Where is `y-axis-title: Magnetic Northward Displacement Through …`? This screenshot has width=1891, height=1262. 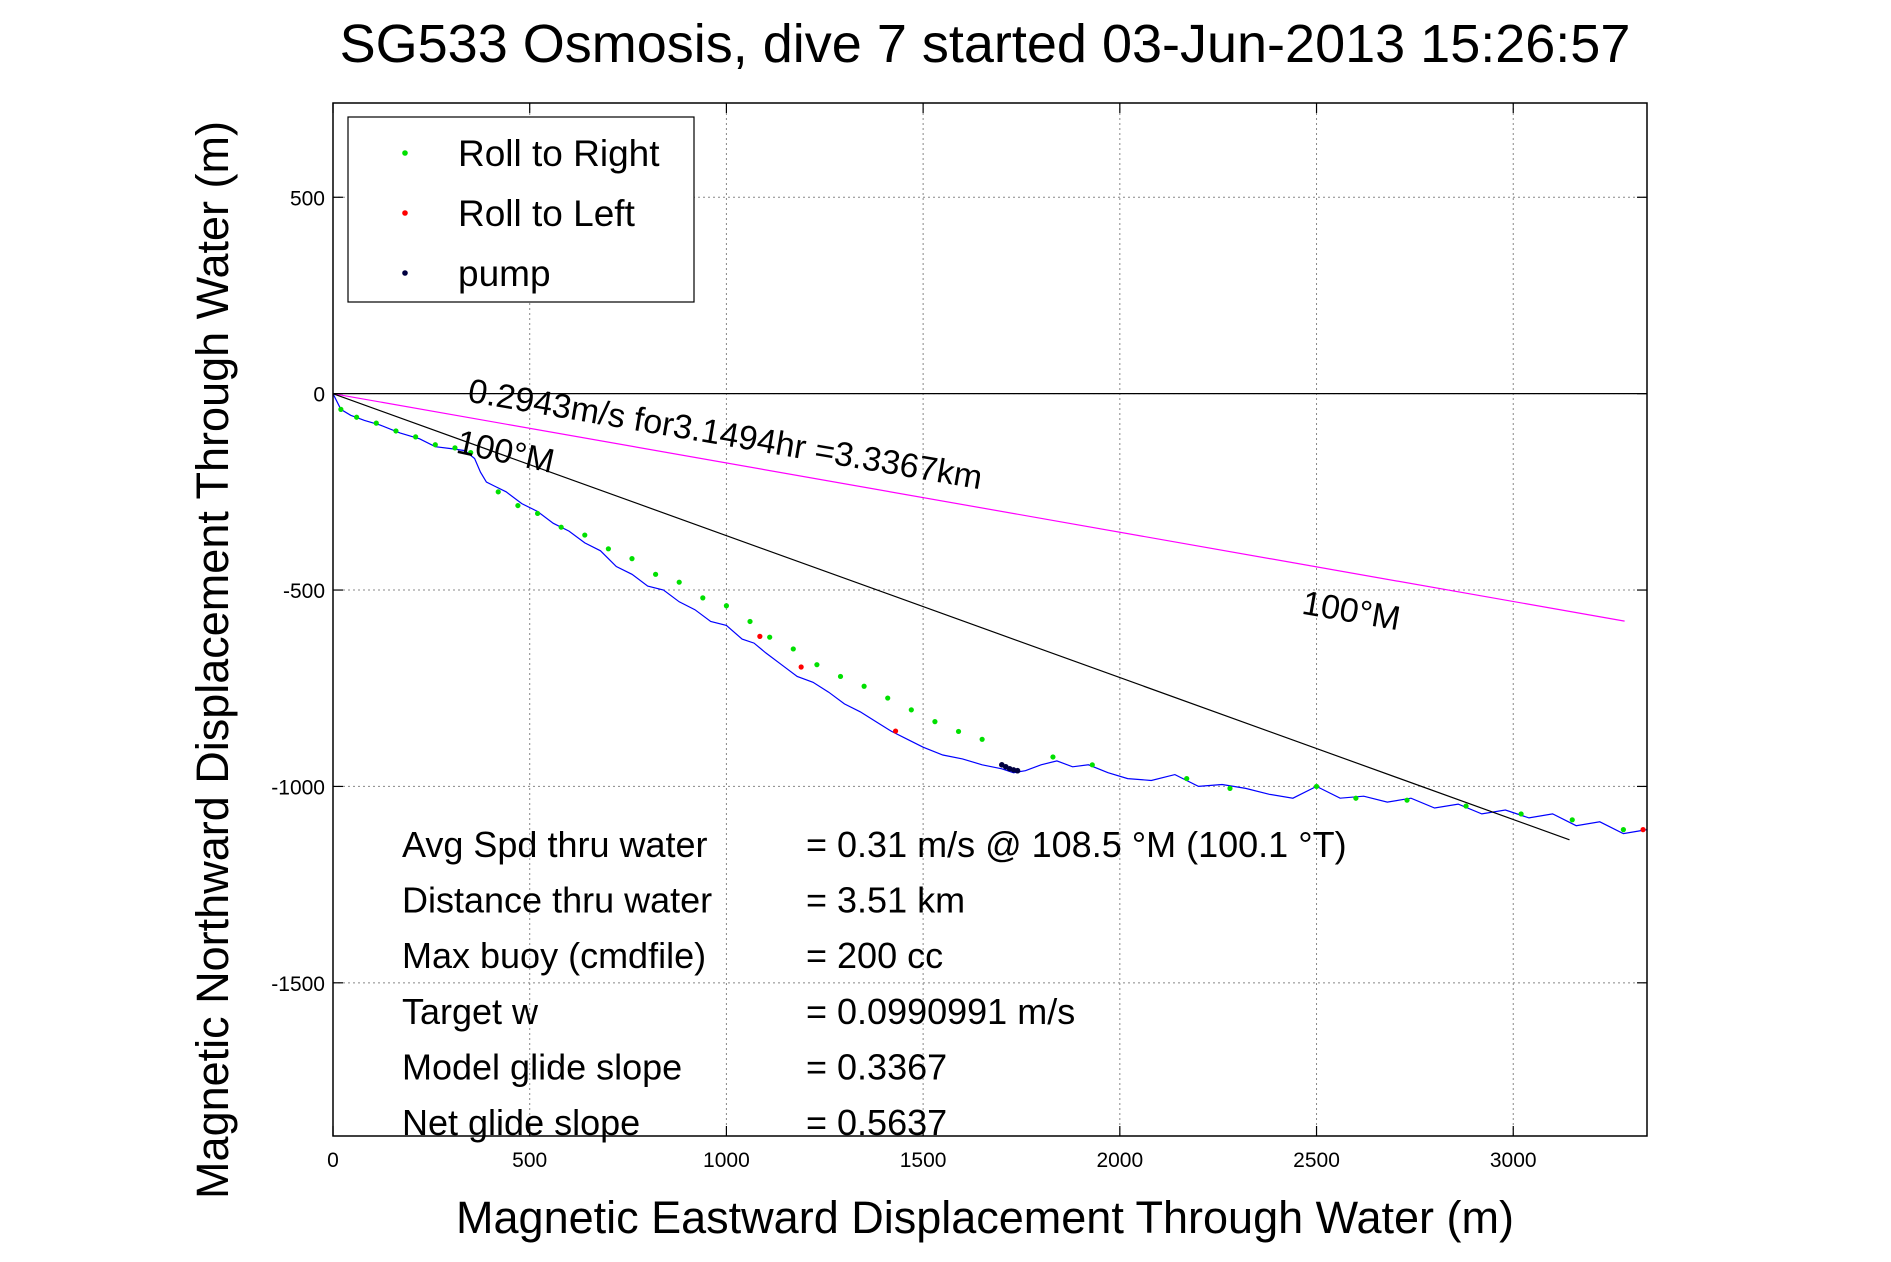 y-axis-title: Magnetic Northward Displacement Through … is located at coordinates (212, 660).